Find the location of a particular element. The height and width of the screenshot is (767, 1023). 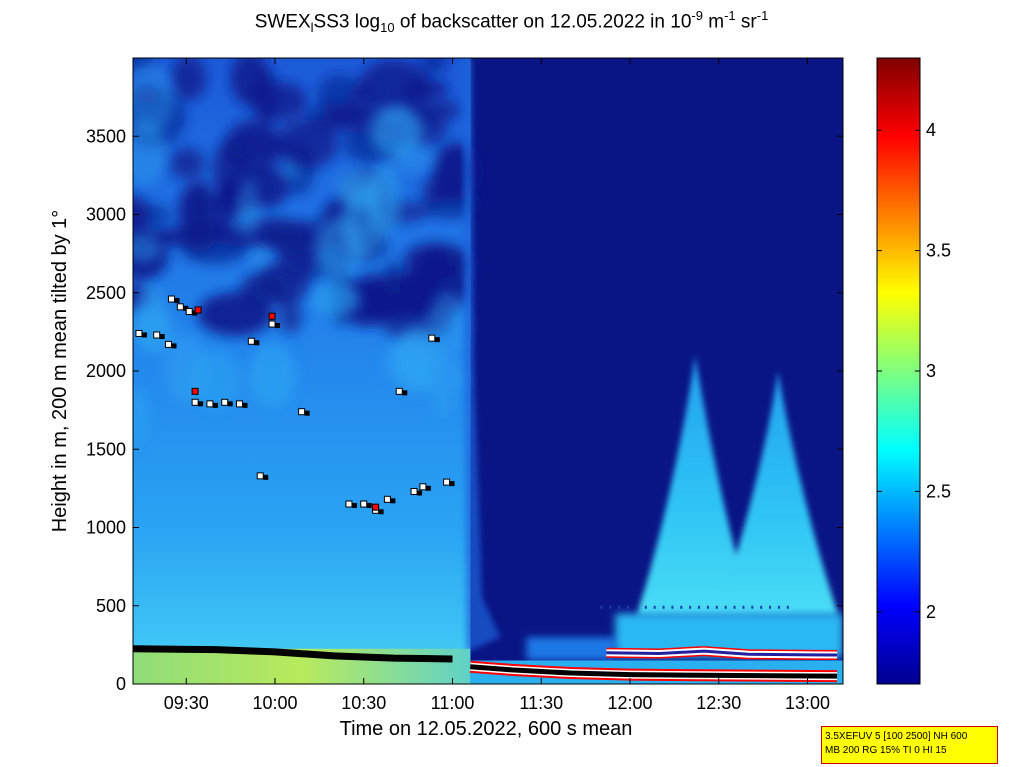

y-tick-label: 2500 is located at coordinates (106, 293).